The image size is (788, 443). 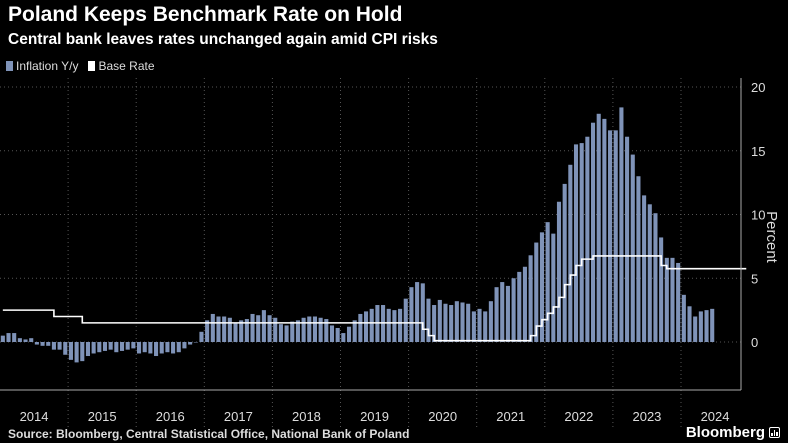 What do you see at coordinates (80, 66) in the screenshot?
I see `legend: Inflation Y/y Base Rate` at bounding box center [80, 66].